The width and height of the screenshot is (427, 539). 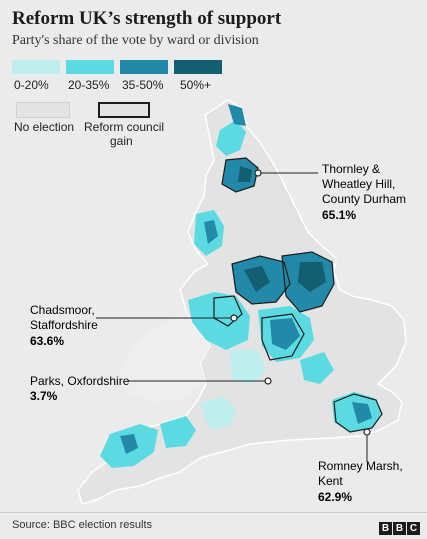 What do you see at coordinates (268, 381) in the screenshot?
I see `marker-parks` at bounding box center [268, 381].